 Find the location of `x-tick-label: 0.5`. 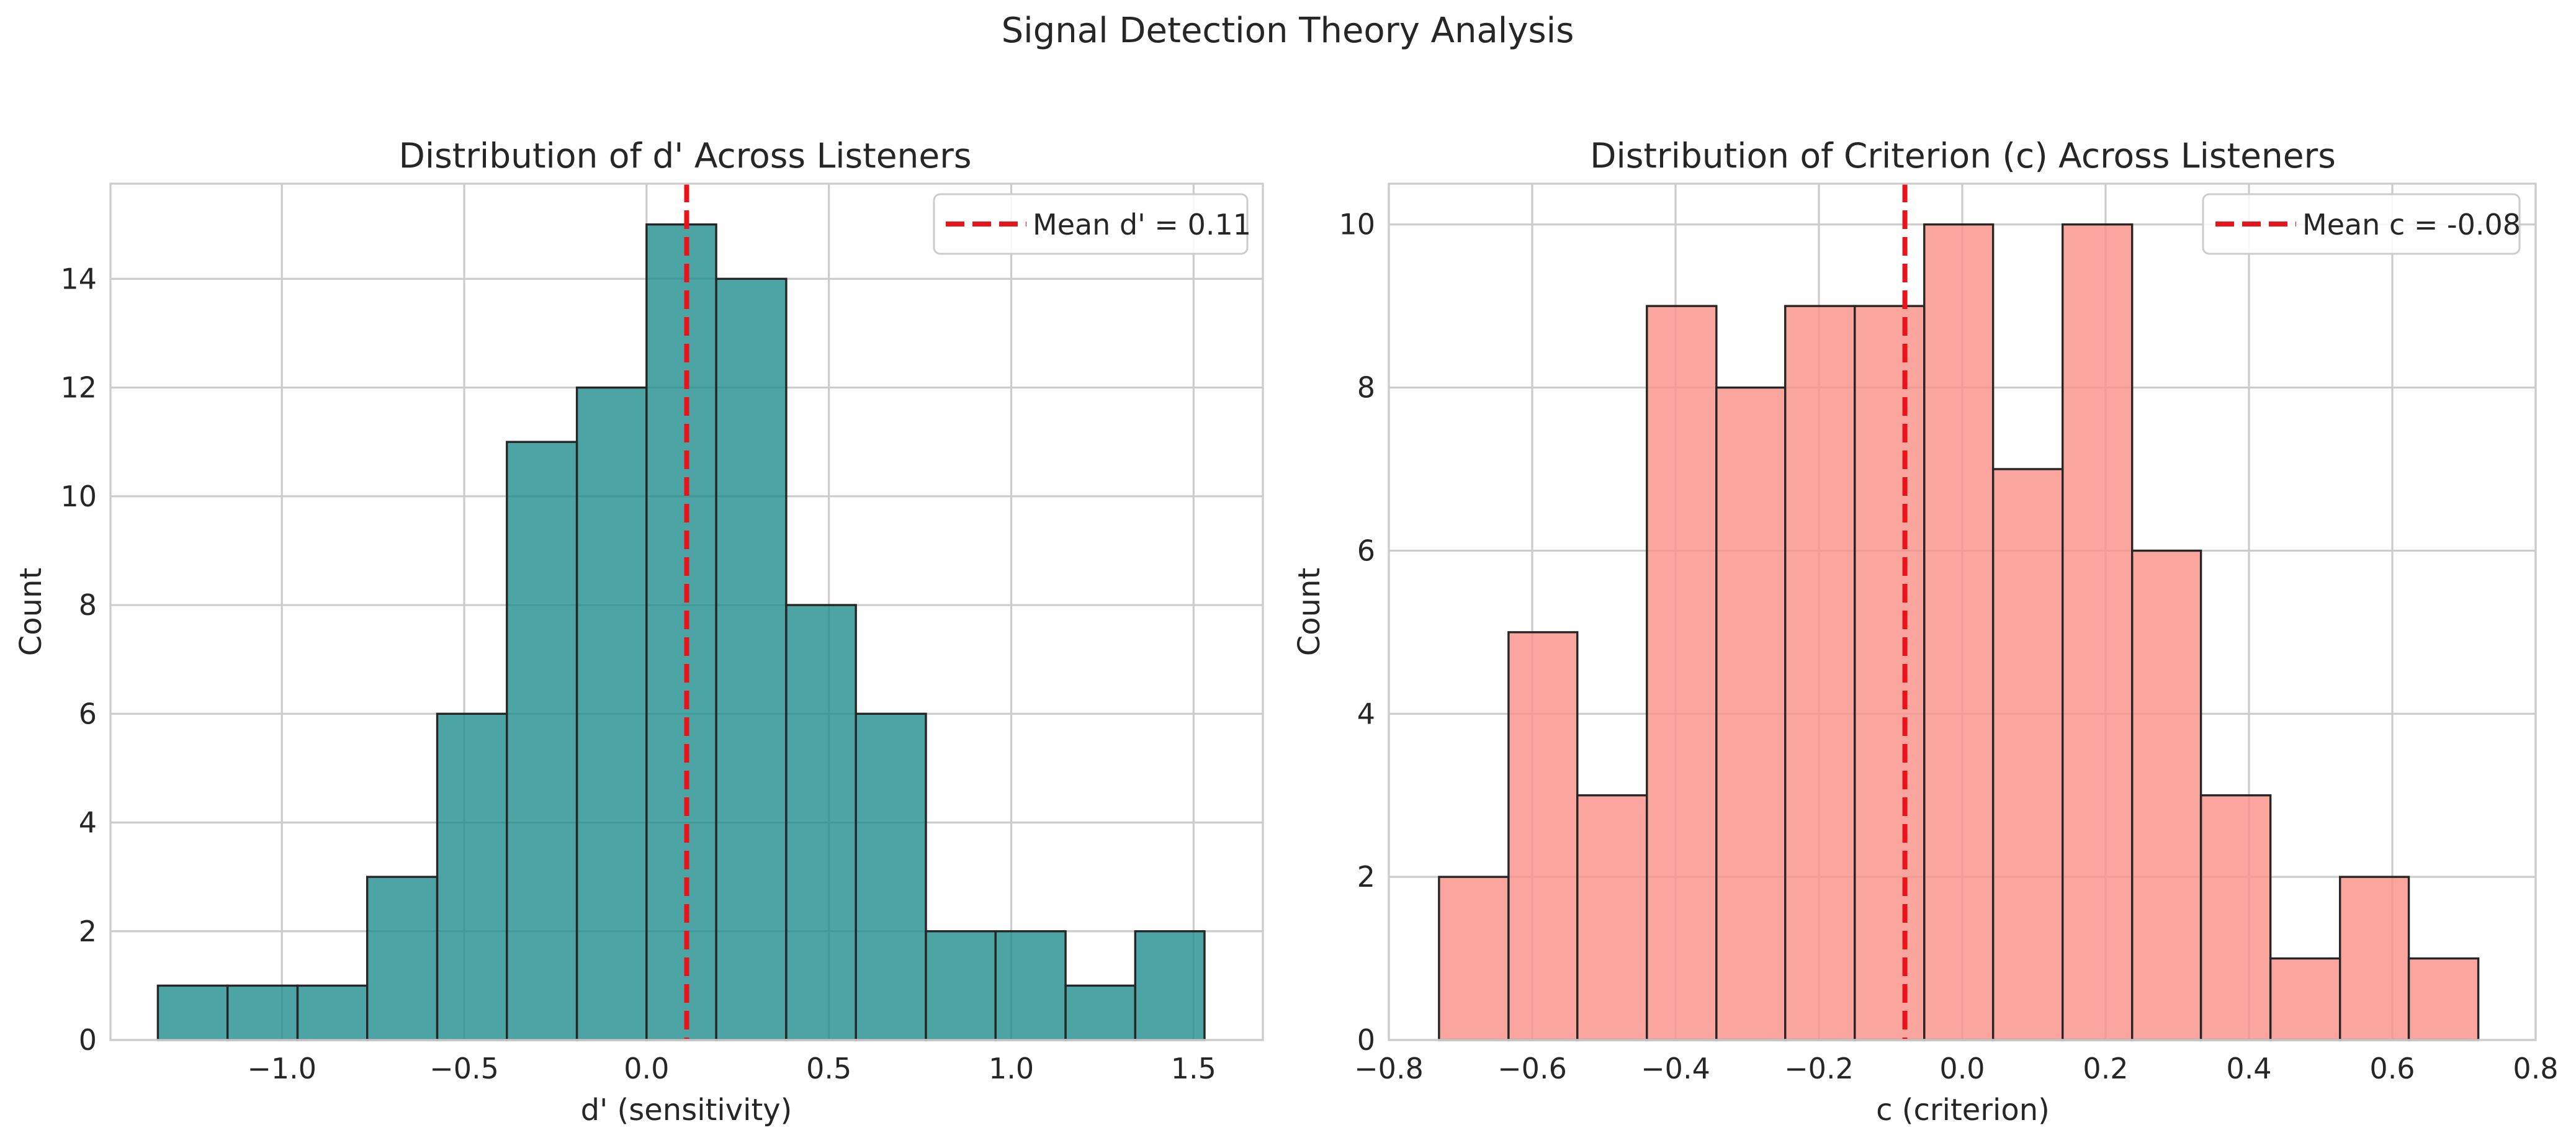

x-tick-label: 0.5 is located at coordinates (829, 1068).